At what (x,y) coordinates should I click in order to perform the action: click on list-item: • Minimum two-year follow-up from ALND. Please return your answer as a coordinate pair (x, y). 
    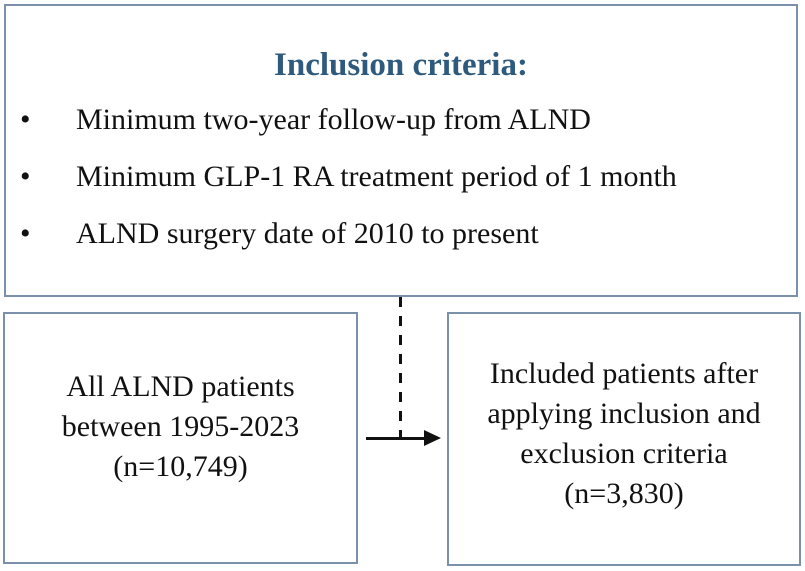
    Looking at the image, I should click on (403, 120).